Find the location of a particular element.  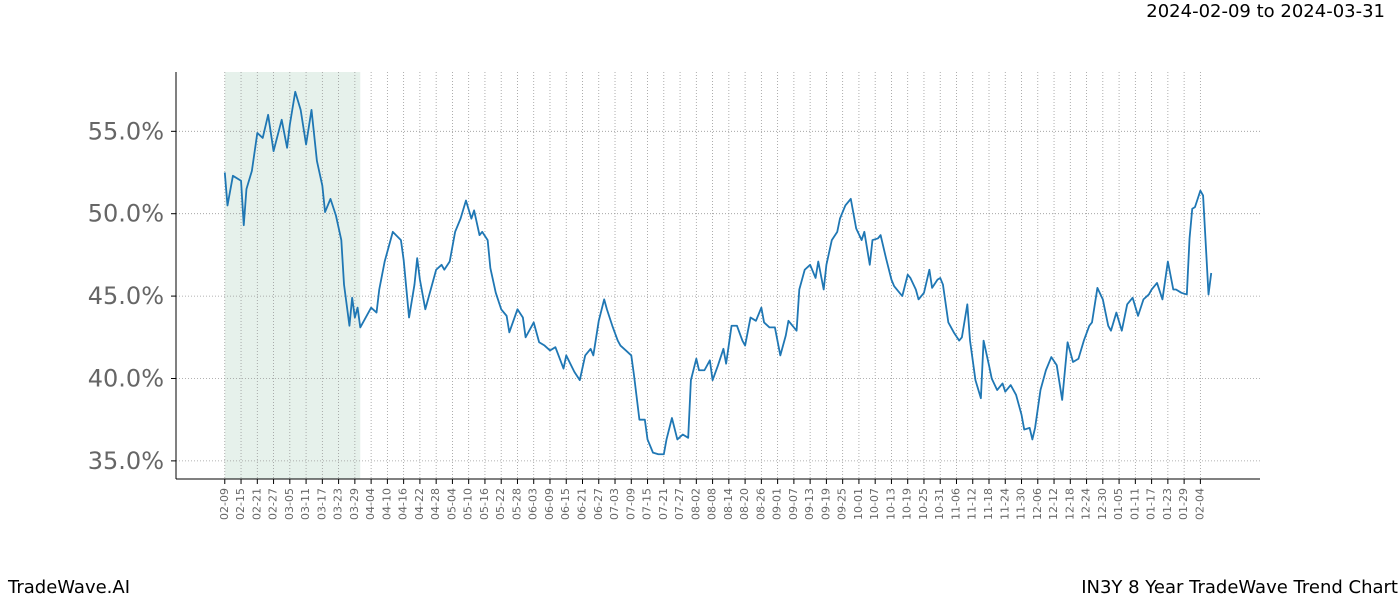

y-tick-label: 50.0% is located at coordinates (126, 214).